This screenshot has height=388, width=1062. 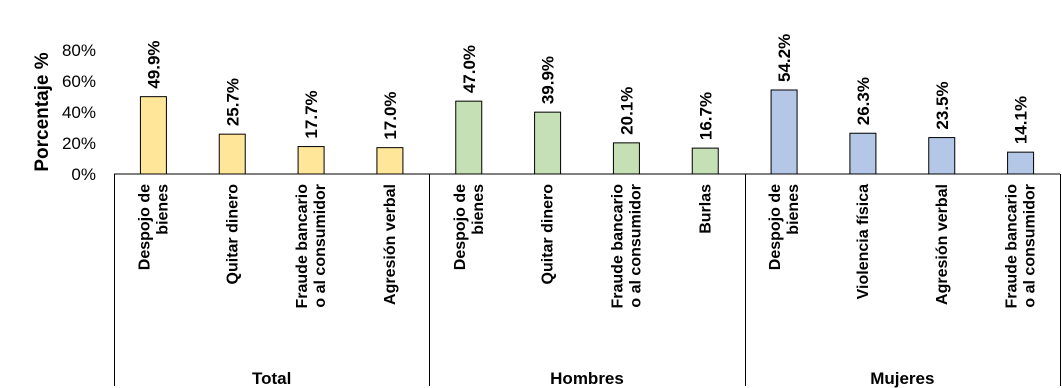 I want to click on y-tick-label: 0%, so click(x=83, y=174).